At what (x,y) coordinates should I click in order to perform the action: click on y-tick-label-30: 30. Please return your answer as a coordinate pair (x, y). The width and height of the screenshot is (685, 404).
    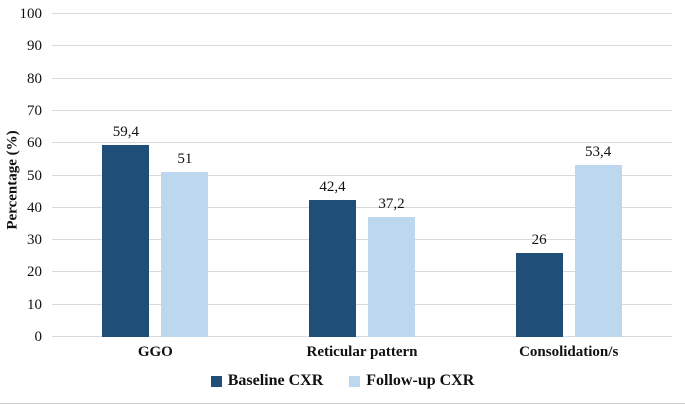
    Looking at the image, I should click on (34, 240).